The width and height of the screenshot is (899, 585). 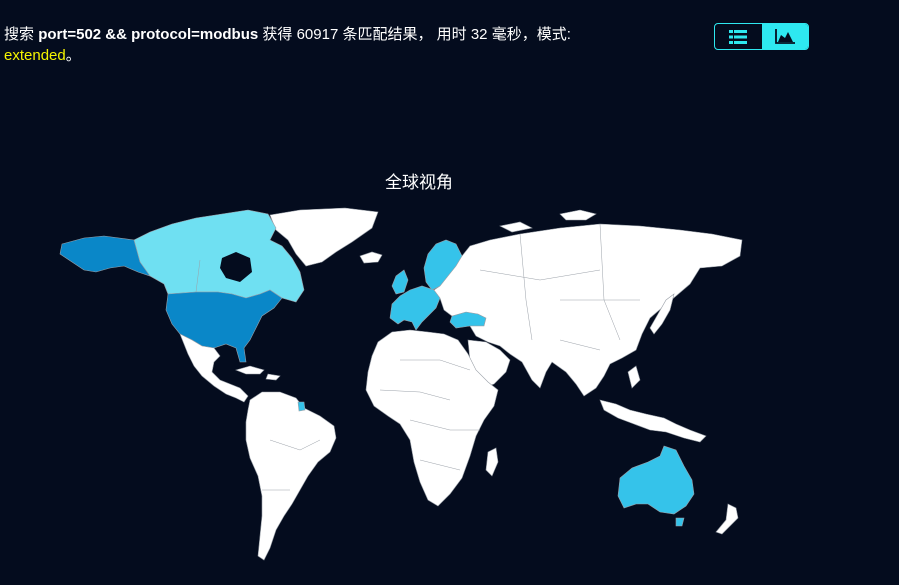 What do you see at coordinates (35, 55) in the screenshot?
I see `search-mode: extended` at bounding box center [35, 55].